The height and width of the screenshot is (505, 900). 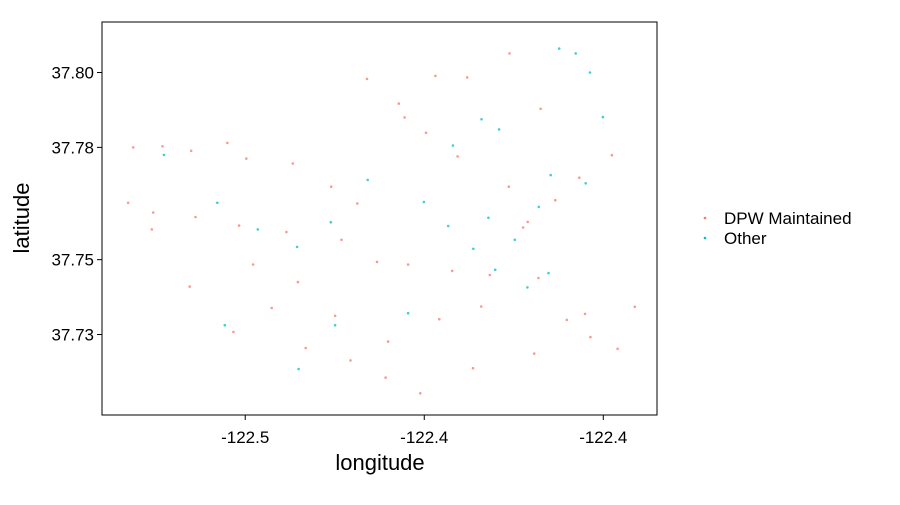 What do you see at coordinates (705, 218) in the screenshot?
I see `legend-key-dpw-maintained` at bounding box center [705, 218].